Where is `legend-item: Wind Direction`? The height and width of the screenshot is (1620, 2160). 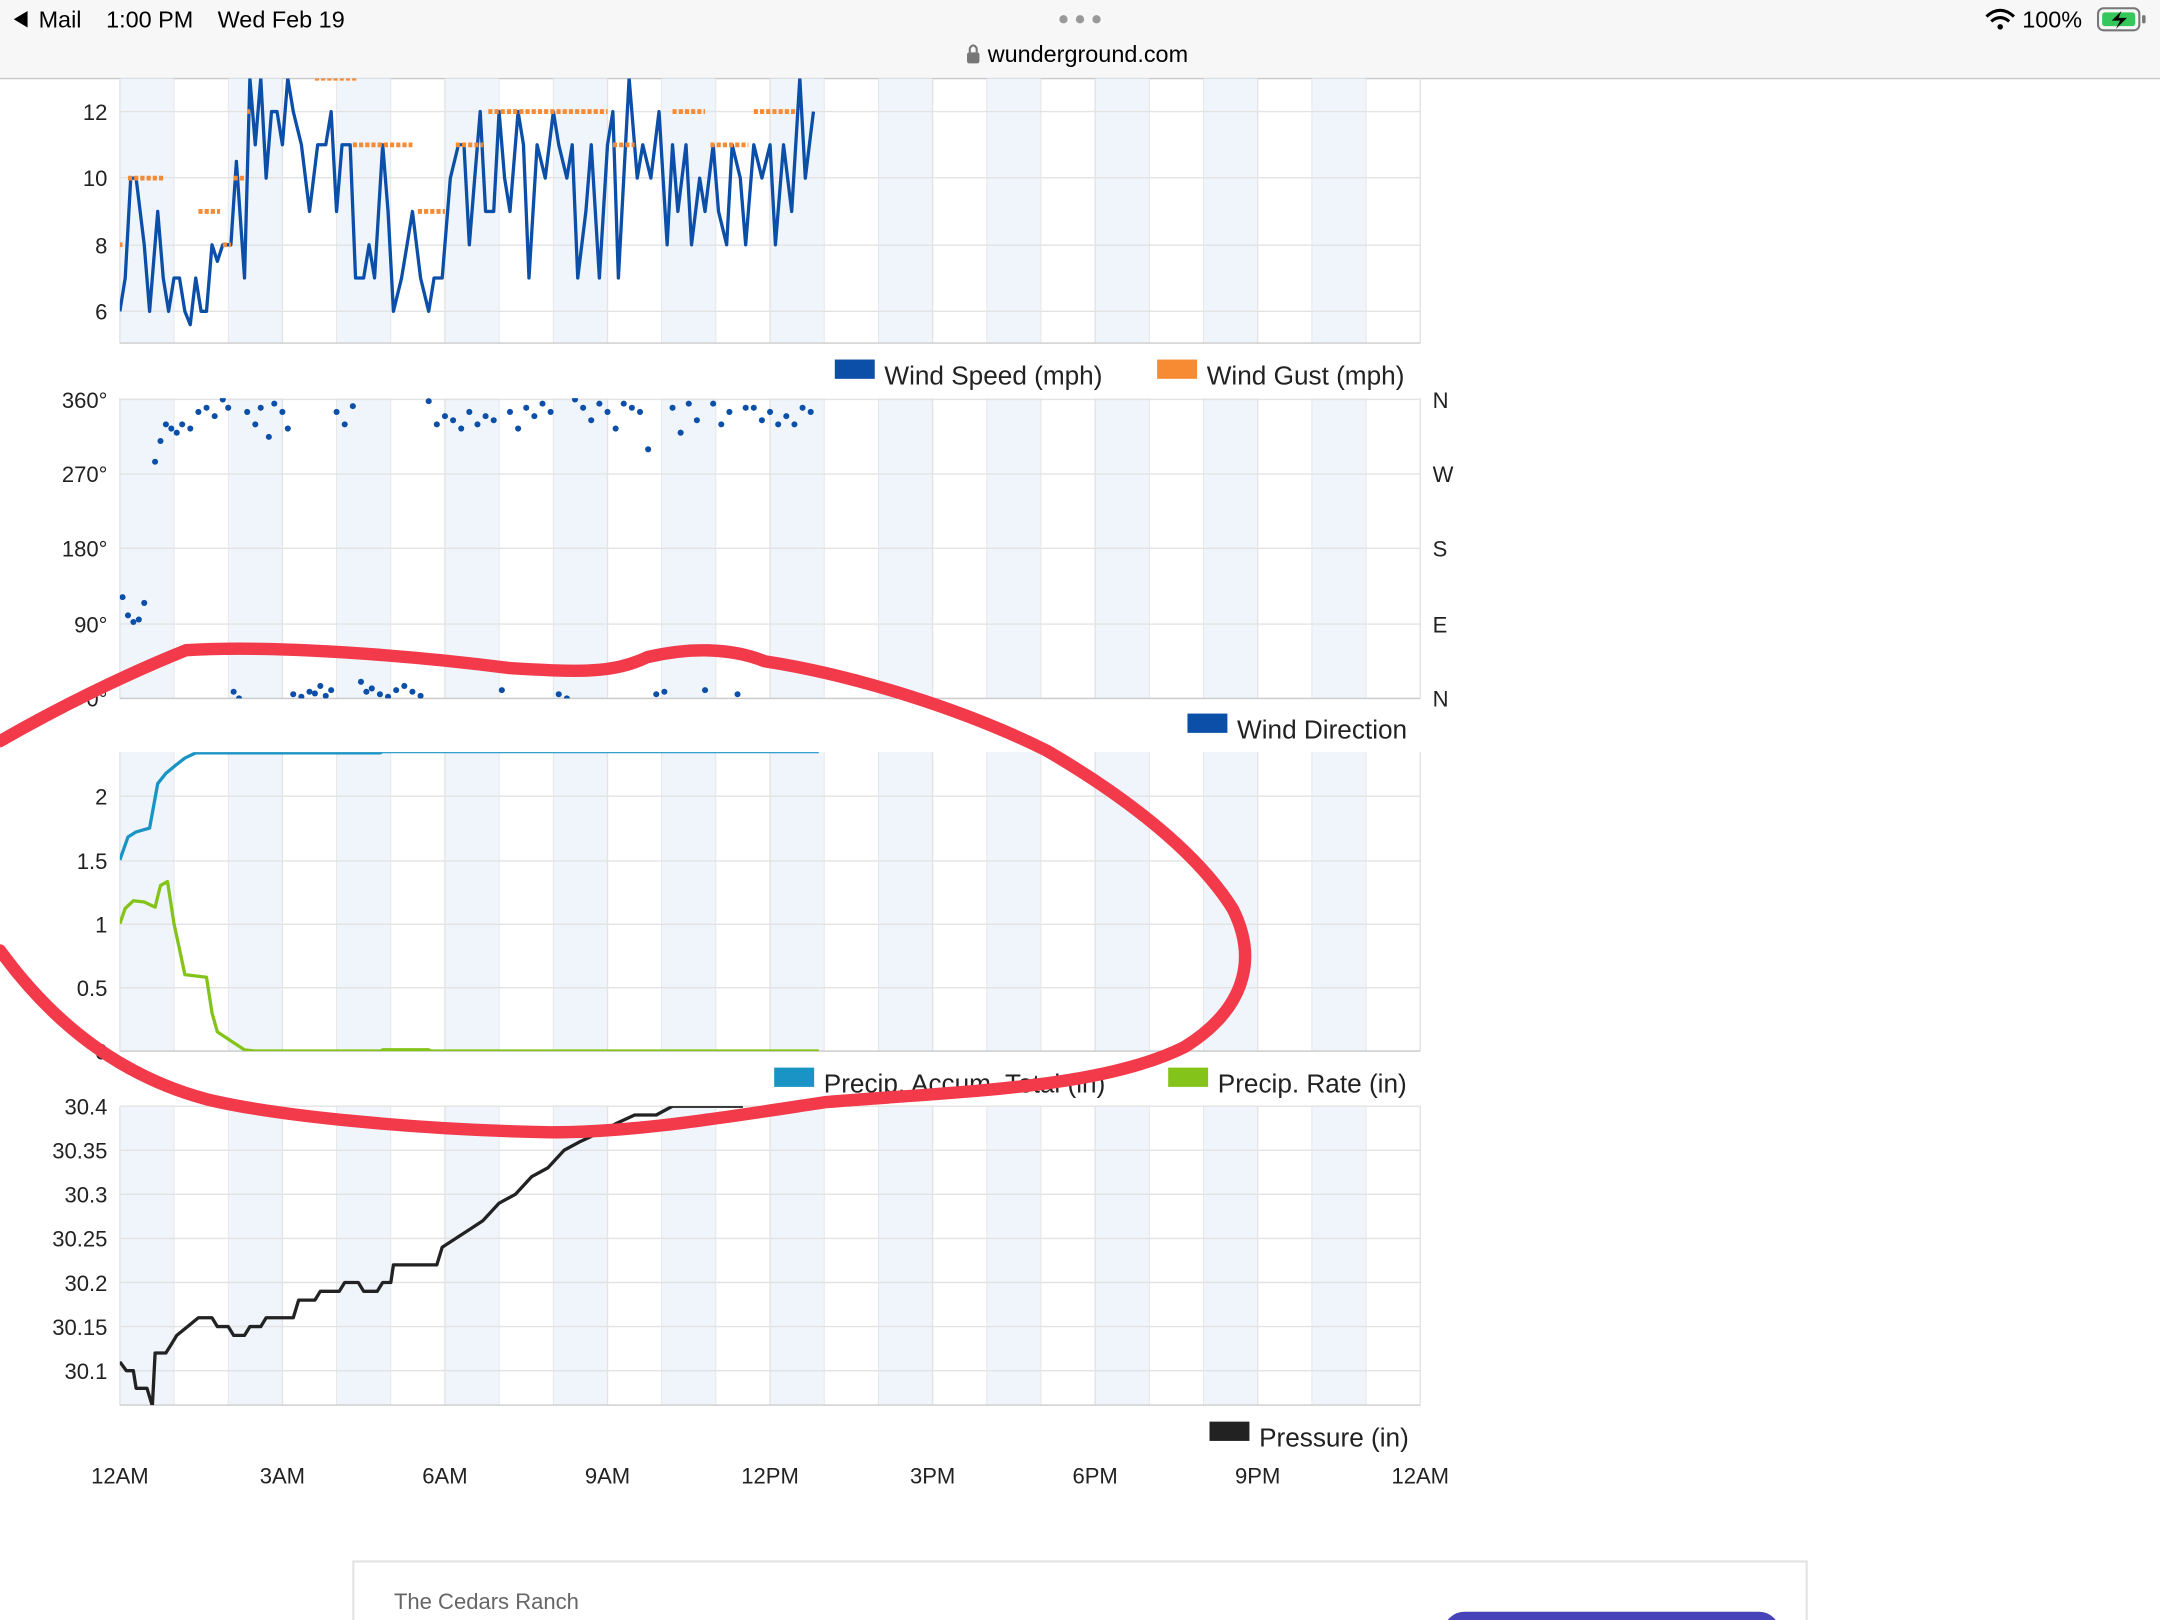
legend-item: Wind Direction is located at coordinates (1297, 729).